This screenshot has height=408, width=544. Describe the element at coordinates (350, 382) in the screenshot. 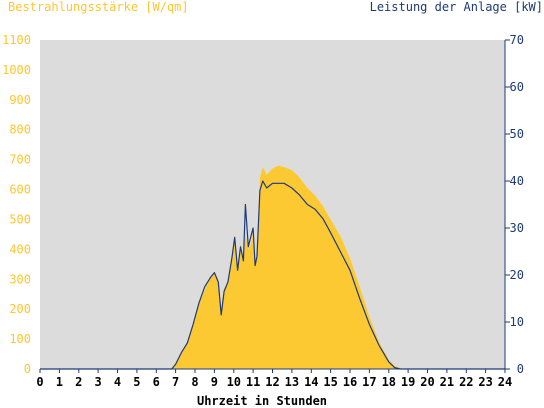

I see `x-tick-label: 16` at that location.